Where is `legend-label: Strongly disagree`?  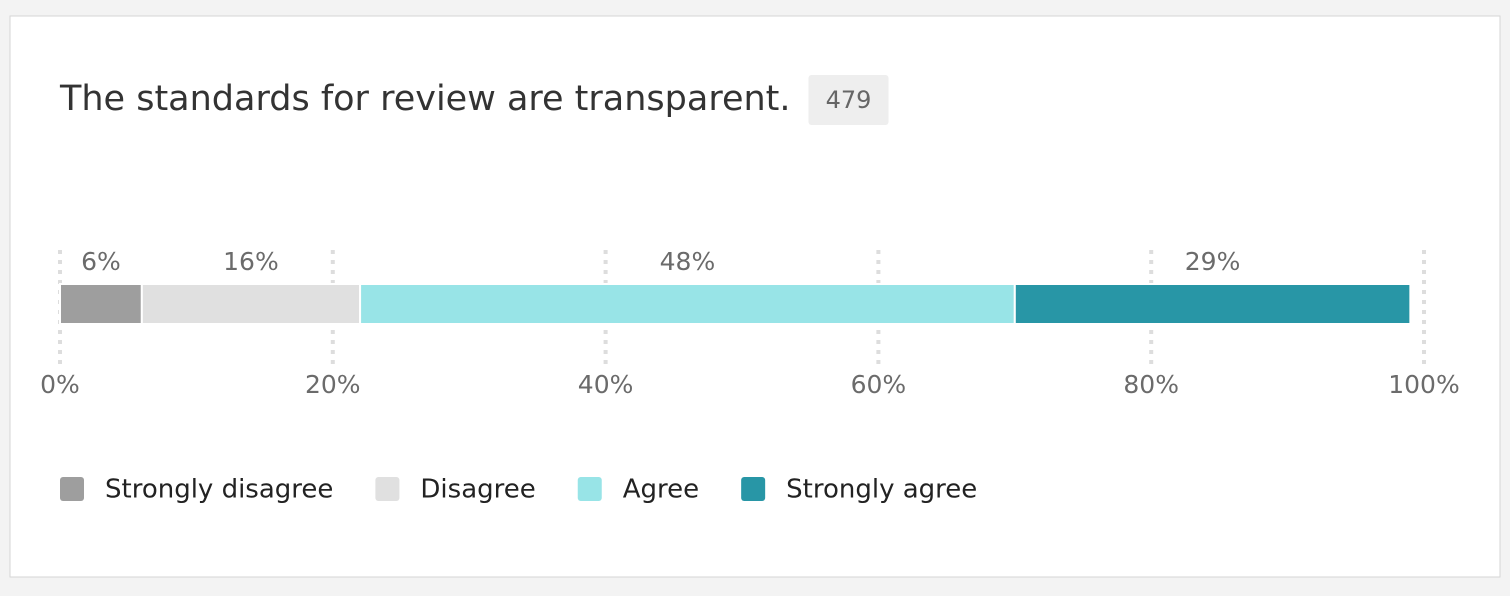
legend-label: Strongly disagree is located at coordinates (219, 490).